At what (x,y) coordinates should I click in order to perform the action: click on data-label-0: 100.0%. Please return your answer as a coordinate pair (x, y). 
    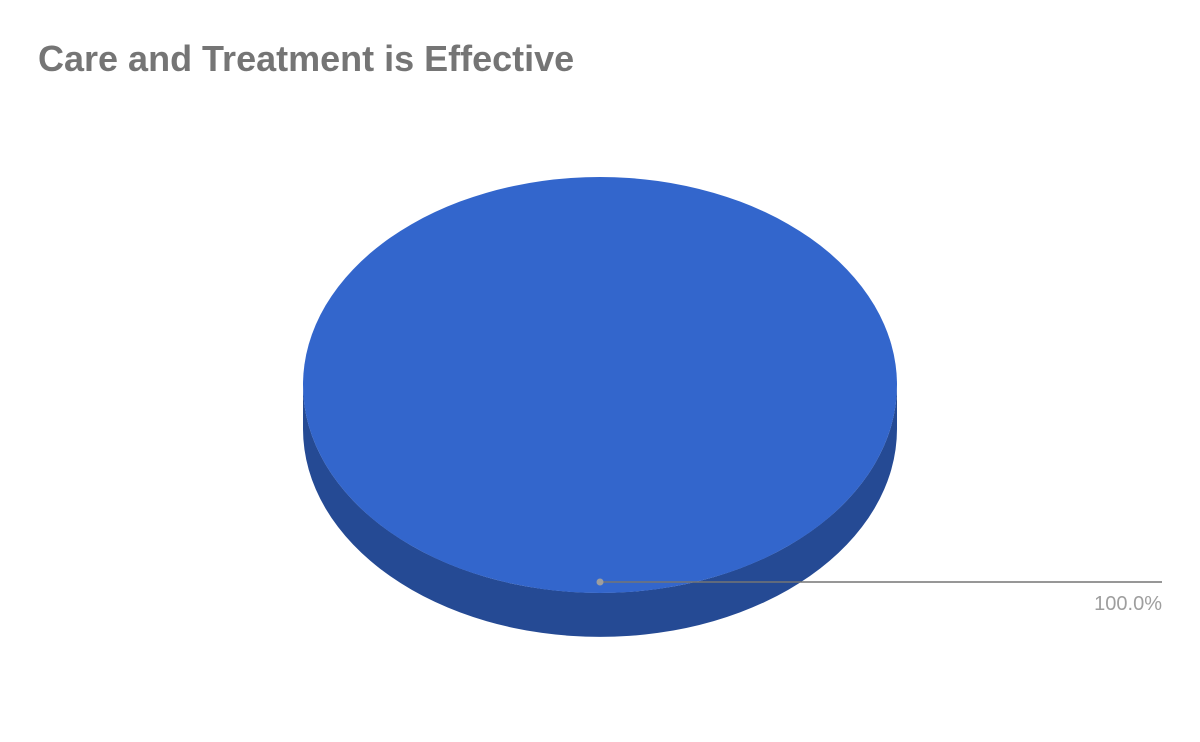
    Looking at the image, I should click on (1128, 604).